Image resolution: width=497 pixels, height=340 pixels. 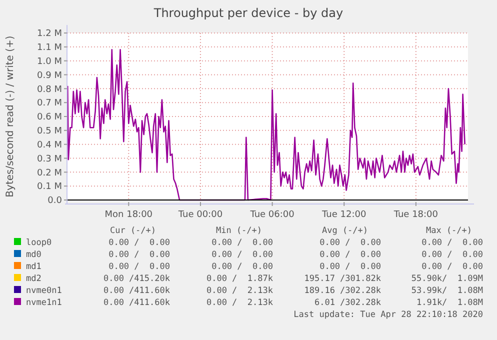 What do you see at coordinates (345, 231) in the screenshot?
I see `text: Avg (-/+)` at bounding box center [345, 231].